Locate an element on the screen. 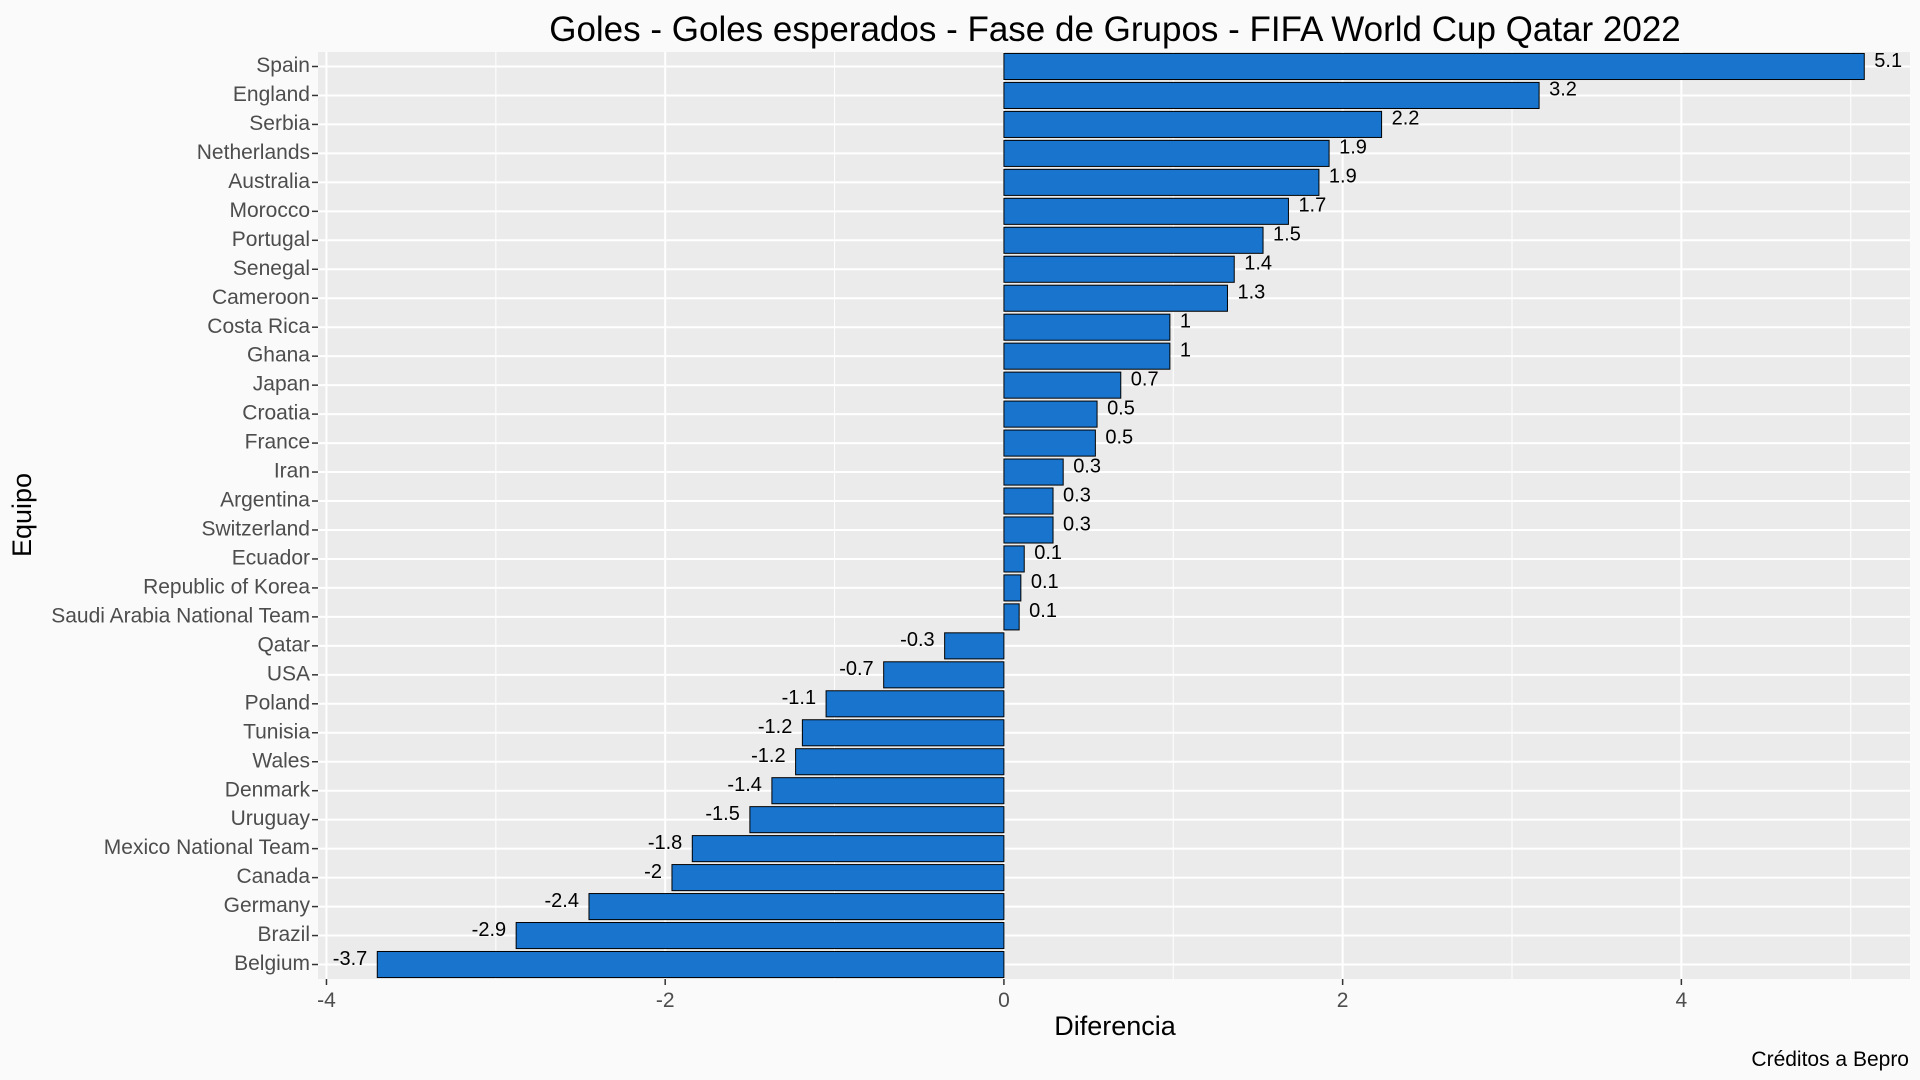  bar-value-label: -0.3 is located at coordinates (917, 640).